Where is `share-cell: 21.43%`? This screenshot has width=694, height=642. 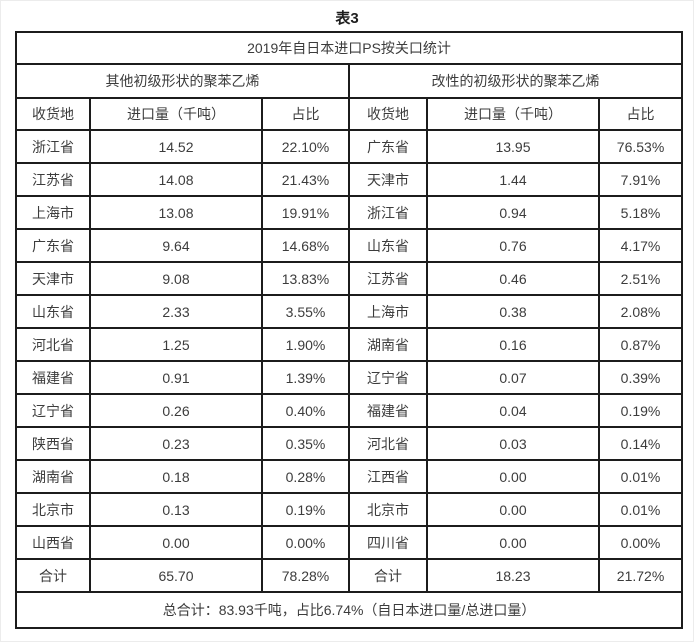
share-cell: 21.43% is located at coordinates (305, 179).